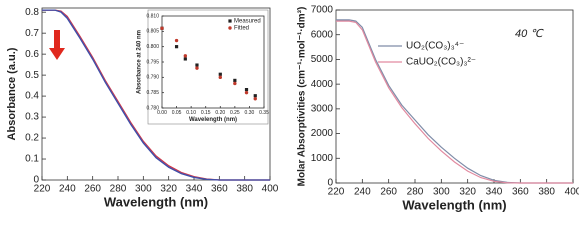  I want to click on y-tick-label: 6000, so click(322, 34).